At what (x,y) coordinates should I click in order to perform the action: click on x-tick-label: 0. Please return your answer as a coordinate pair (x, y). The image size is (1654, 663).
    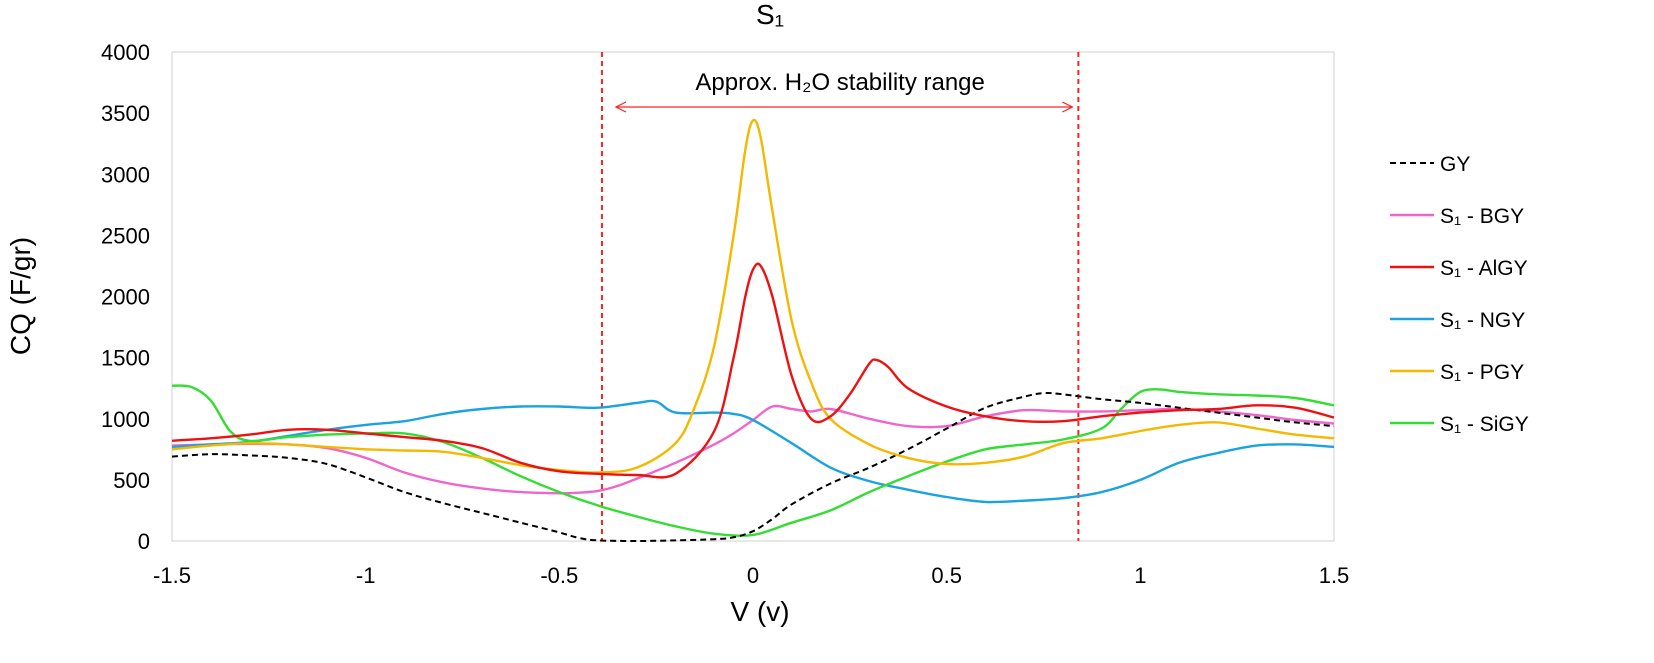
    Looking at the image, I should click on (753, 575).